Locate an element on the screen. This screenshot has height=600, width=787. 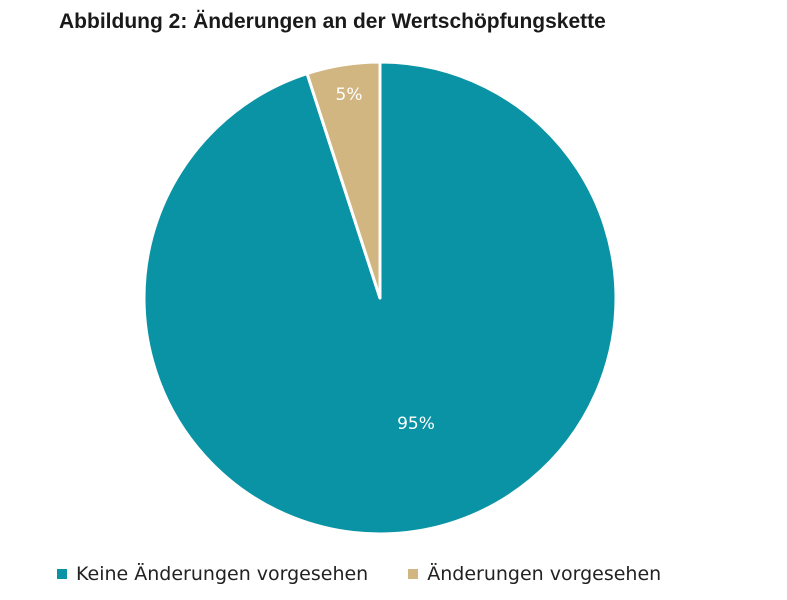
legend-swatch-aenderungen is located at coordinates (413, 574).